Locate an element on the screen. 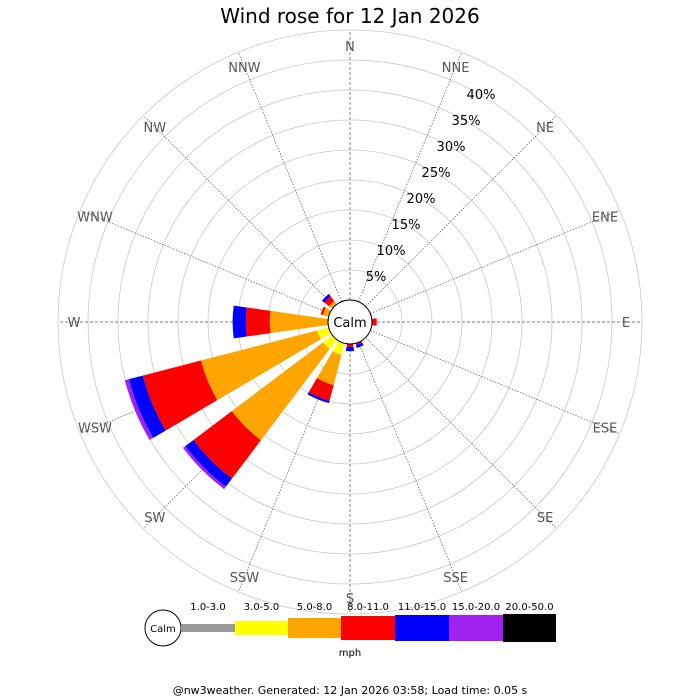 This screenshot has width=700, height=700. spoke-nw is located at coordinates (239, 211).